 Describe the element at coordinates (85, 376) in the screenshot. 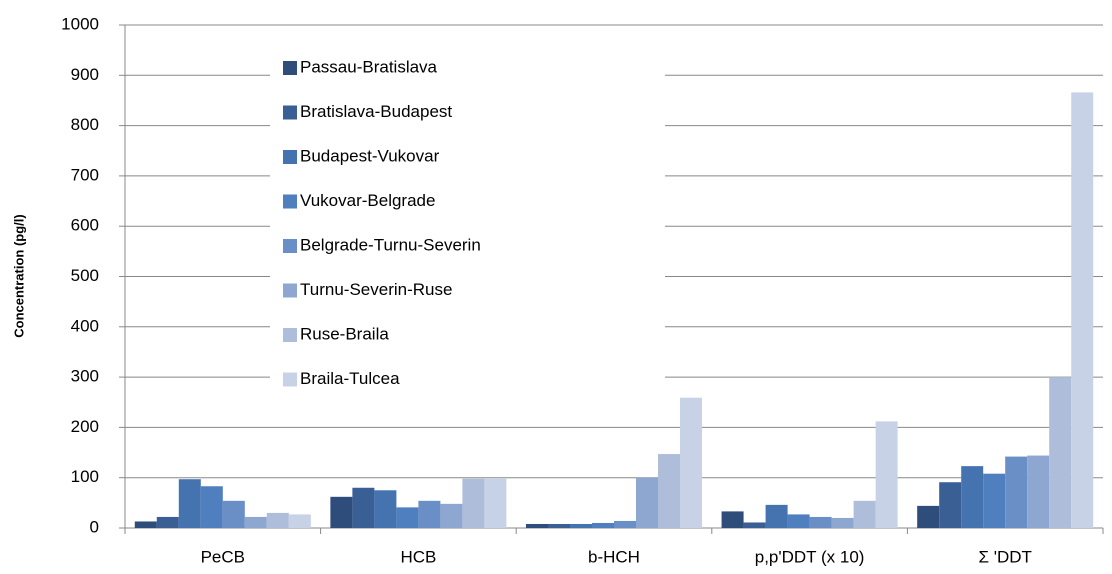

I see `y-tick-label: 300` at that location.